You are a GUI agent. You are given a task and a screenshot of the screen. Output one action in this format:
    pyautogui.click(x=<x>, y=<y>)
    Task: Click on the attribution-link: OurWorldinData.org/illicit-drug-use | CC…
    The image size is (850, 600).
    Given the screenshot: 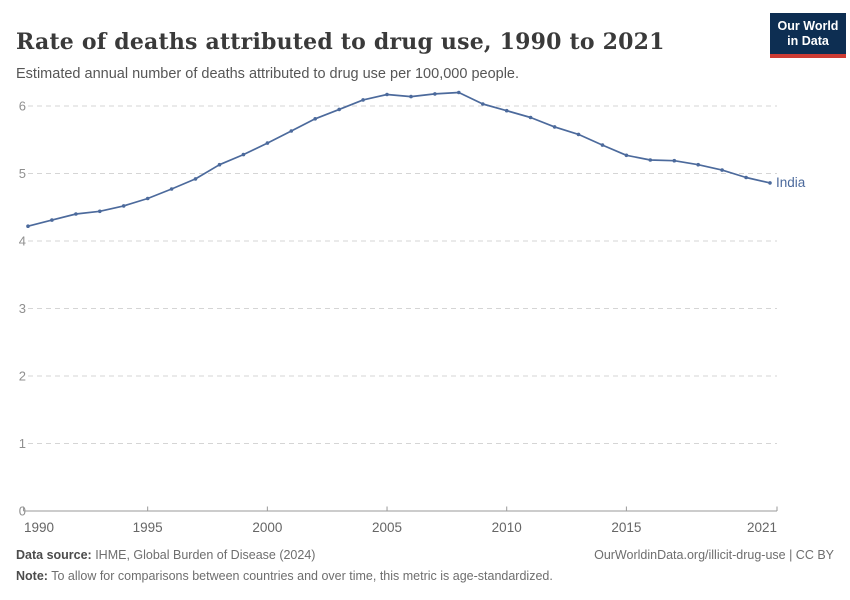 What is the action you would take?
    pyautogui.click(x=714, y=555)
    